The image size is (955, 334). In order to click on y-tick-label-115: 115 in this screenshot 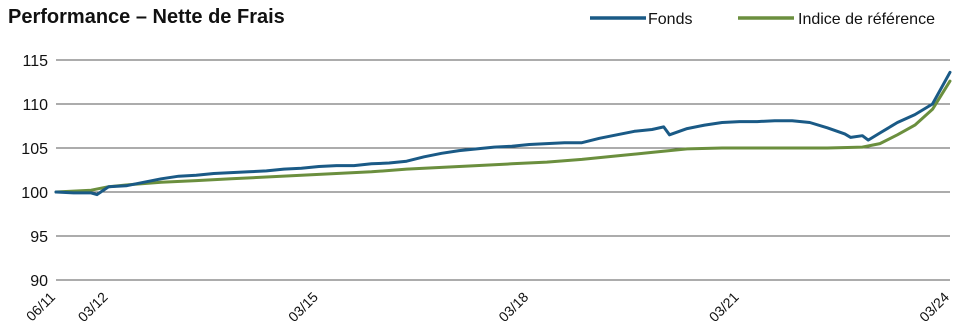, I will do `click(35, 61)`.